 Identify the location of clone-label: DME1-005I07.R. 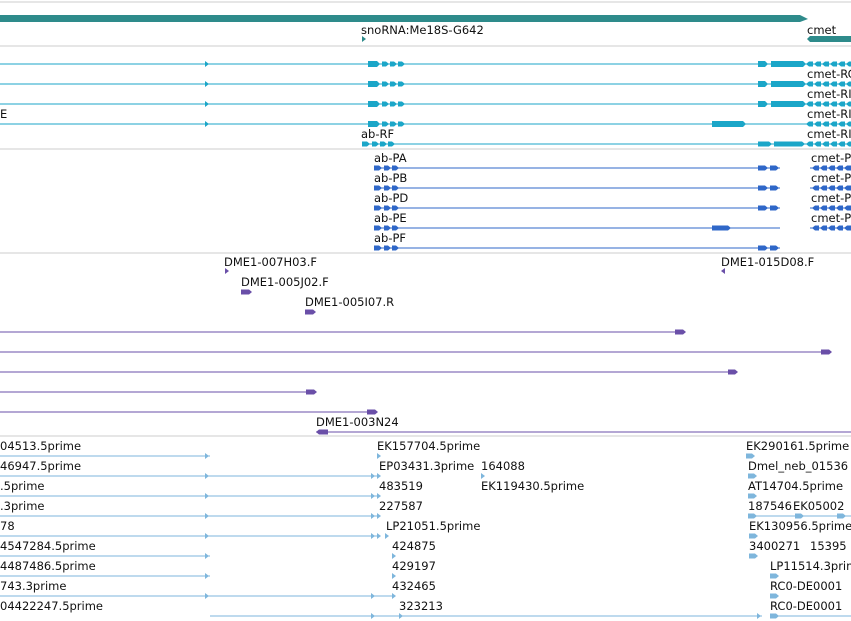
(350, 302).